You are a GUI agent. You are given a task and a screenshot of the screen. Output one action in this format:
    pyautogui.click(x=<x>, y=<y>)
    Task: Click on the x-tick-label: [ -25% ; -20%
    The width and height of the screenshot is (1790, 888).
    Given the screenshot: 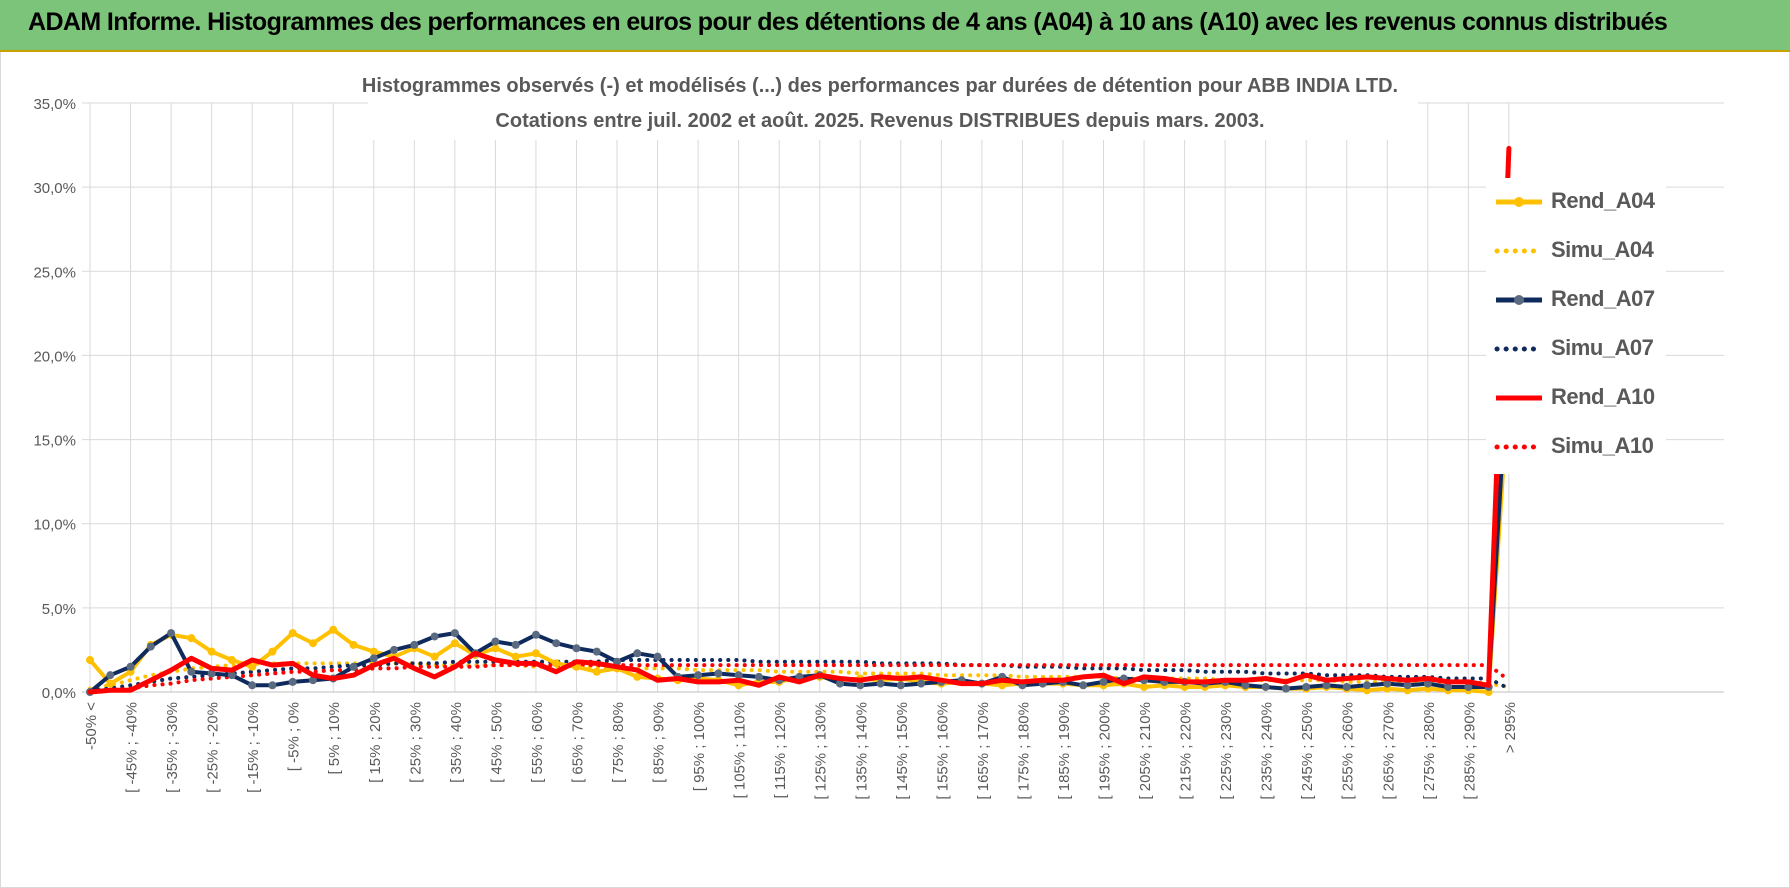 What is the action you would take?
    pyautogui.click(x=213, y=747)
    